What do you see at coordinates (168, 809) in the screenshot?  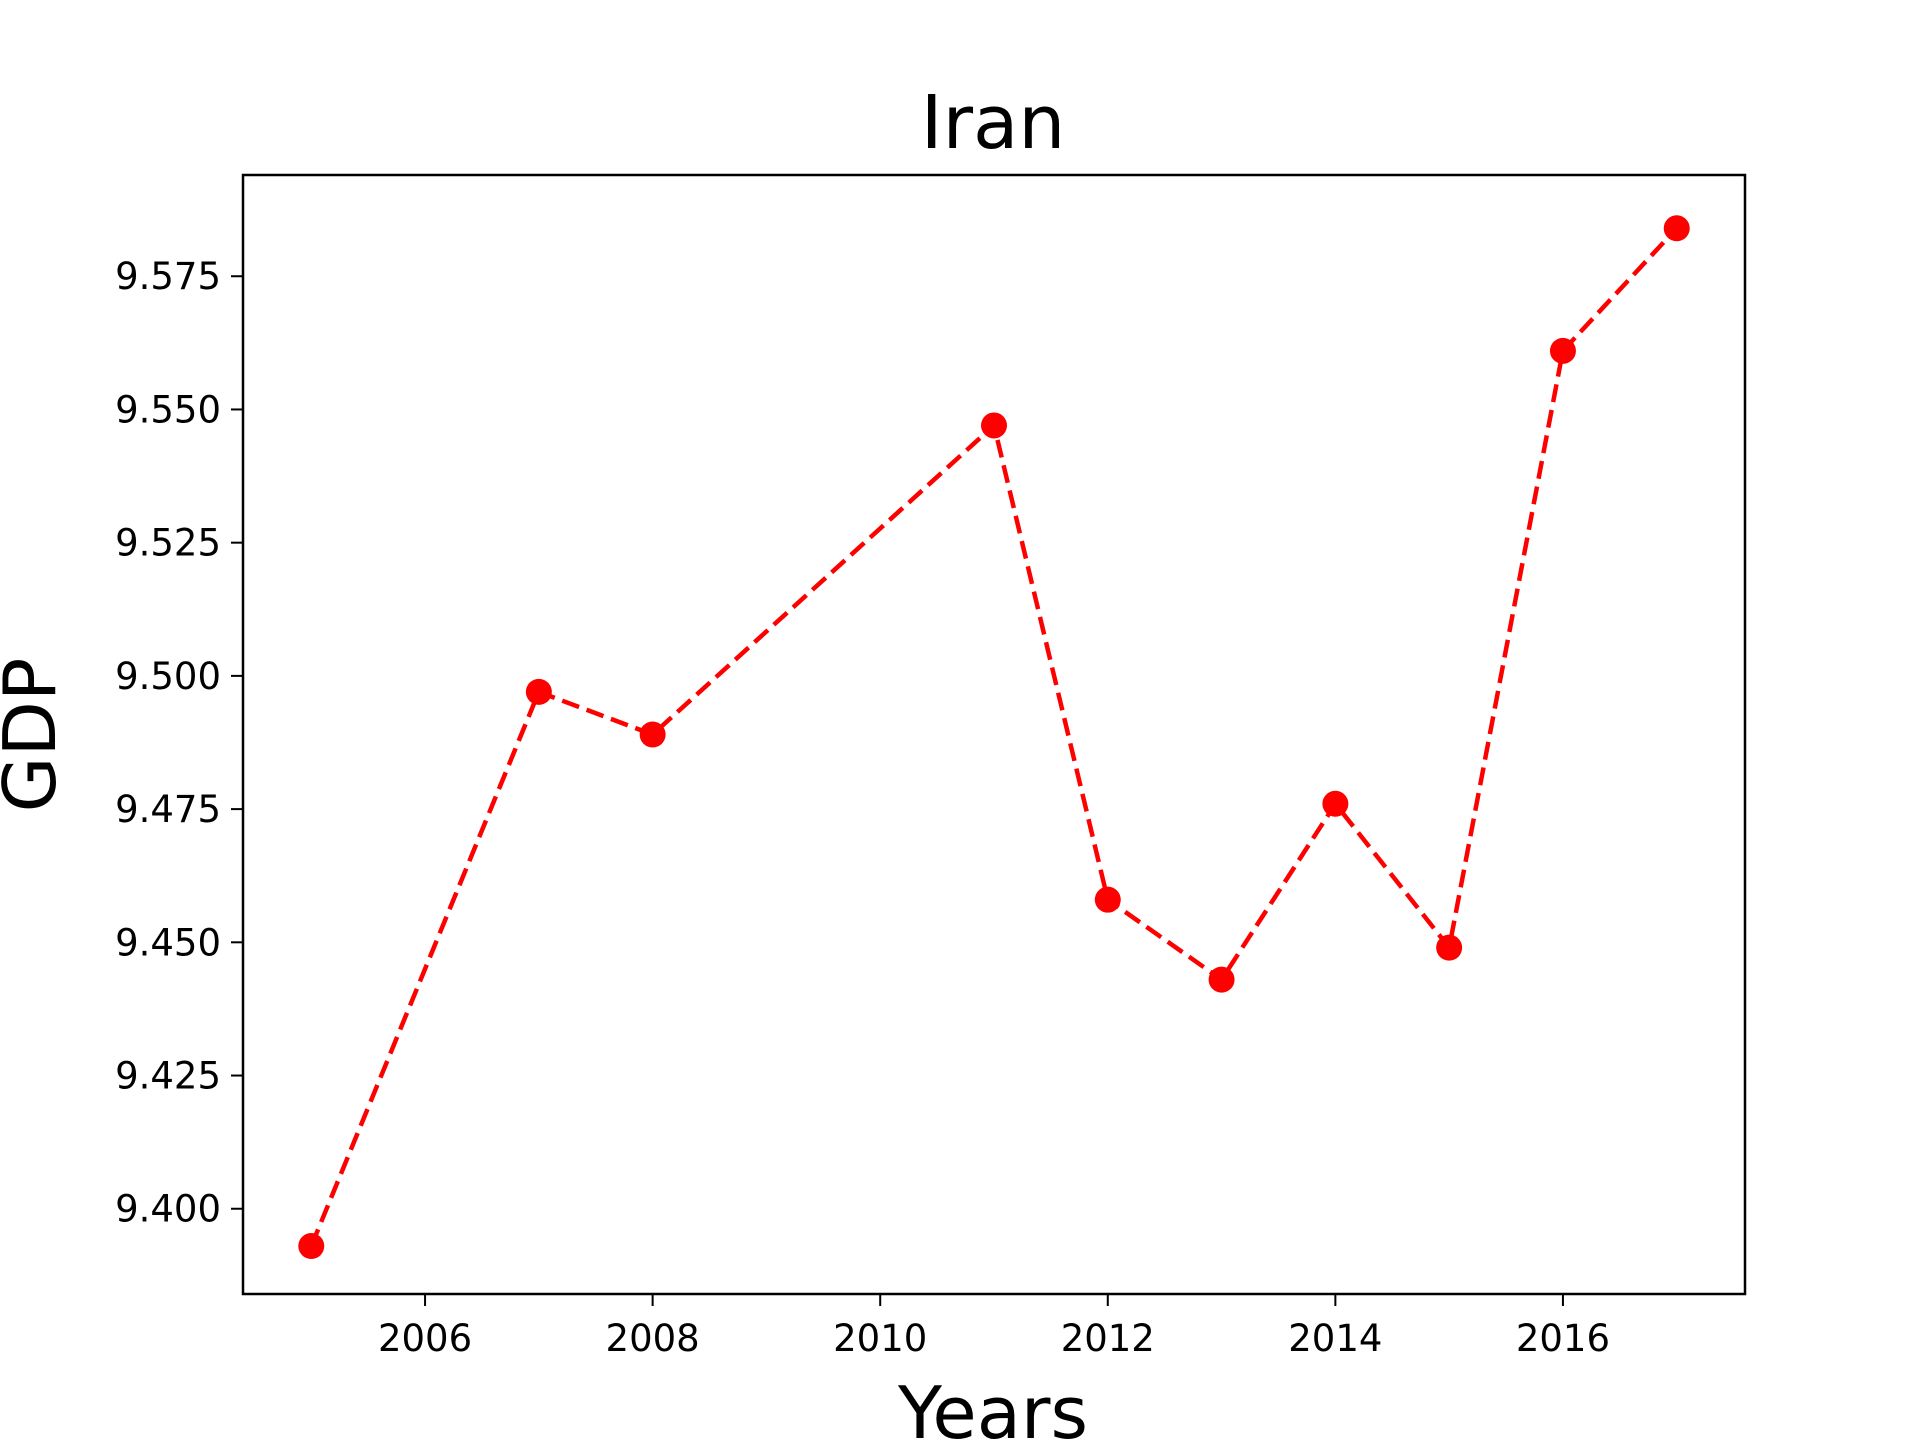 I see `y-tick-label-9.475: 9.475` at bounding box center [168, 809].